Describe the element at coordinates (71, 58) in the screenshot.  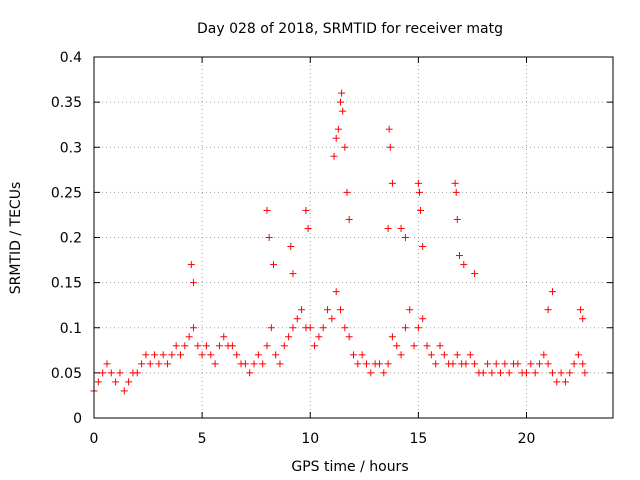
I see `y-tick-label: 0.4` at that location.